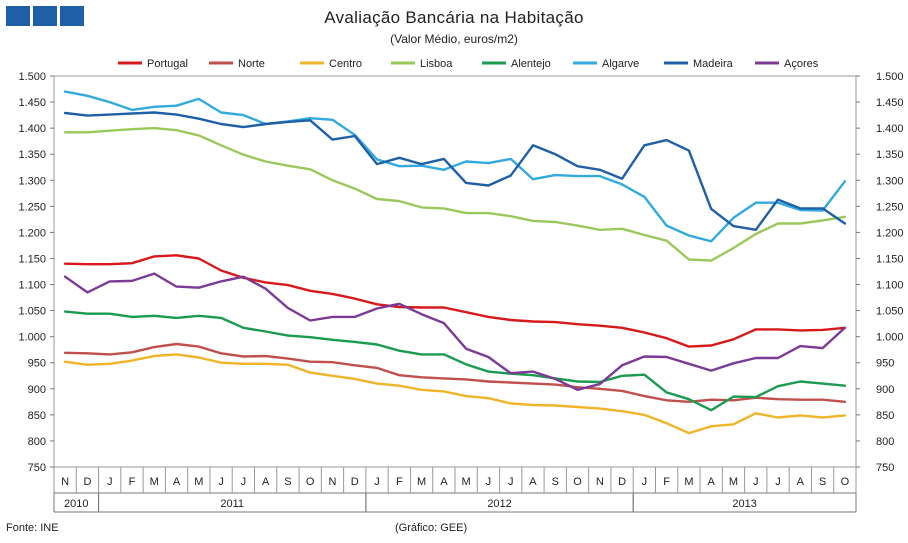 This screenshot has width=908, height=543. What do you see at coordinates (455, 372) in the screenshot?
I see `series-line-norte` at bounding box center [455, 372].